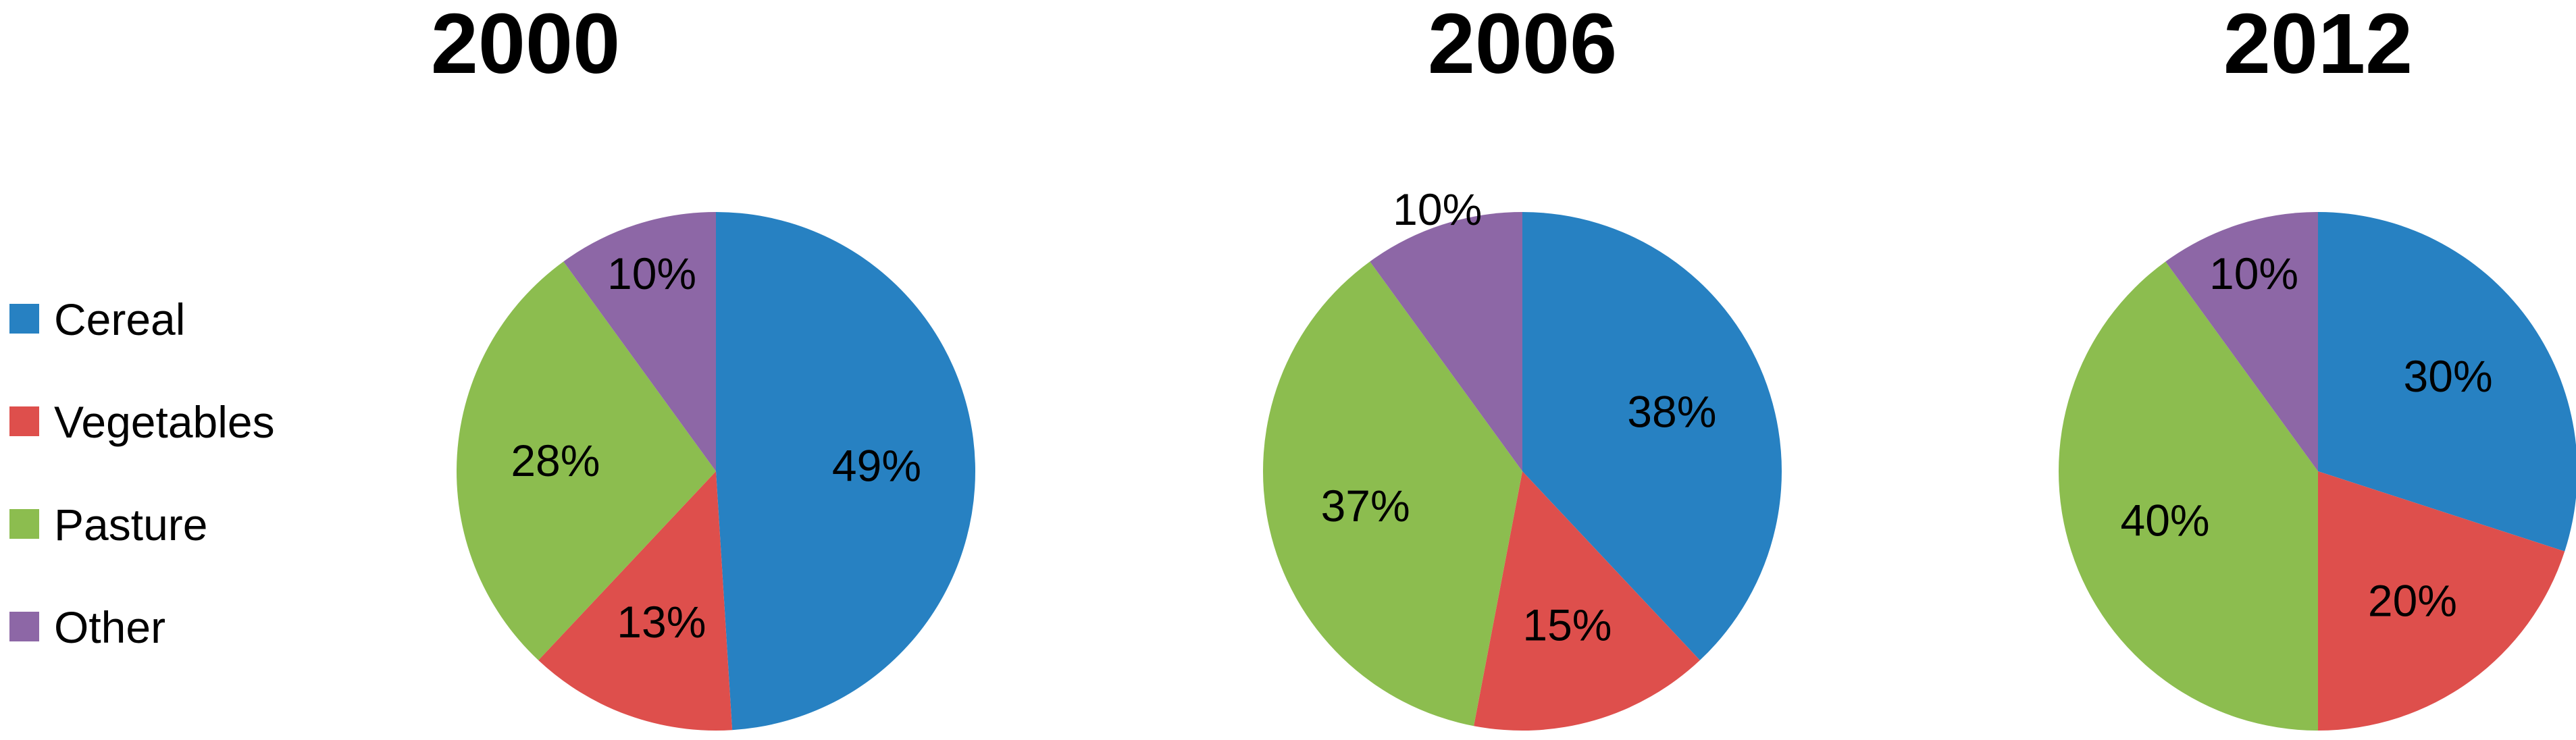 The height and width of the screenshot is (740, 2576). What do you see at coordinates (142, 473) in the screenshot?
I see `legend: Cereal Vegetables Pasture Other` at bounding box center [142, 473].